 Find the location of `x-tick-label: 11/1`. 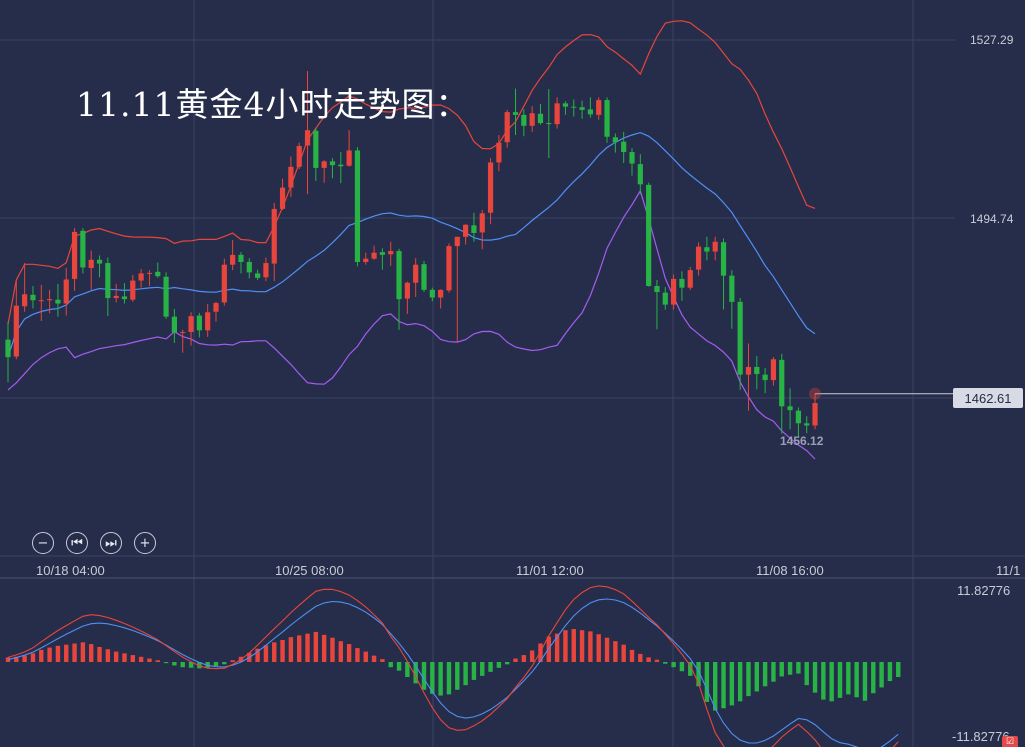

x-tick-label: 11/1 is located at coordinates (1008, 570).